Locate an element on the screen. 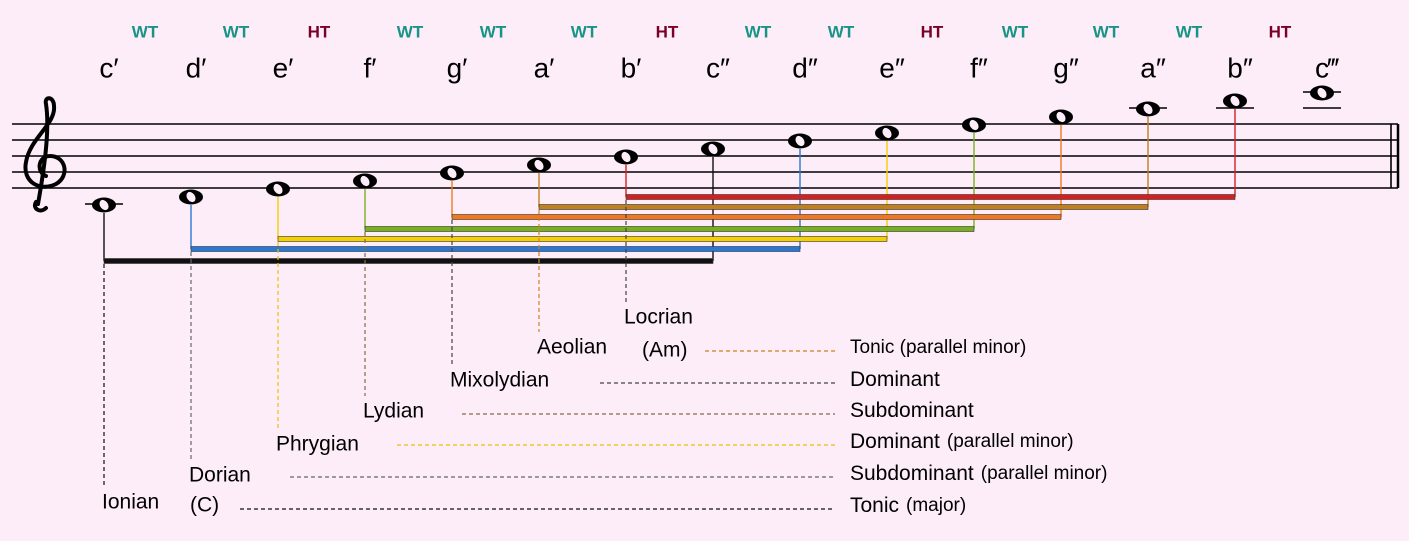 This screenshot has width=1409, height=541. function-name: Tonic (parallel minor) is located at coordinates (938, 347).